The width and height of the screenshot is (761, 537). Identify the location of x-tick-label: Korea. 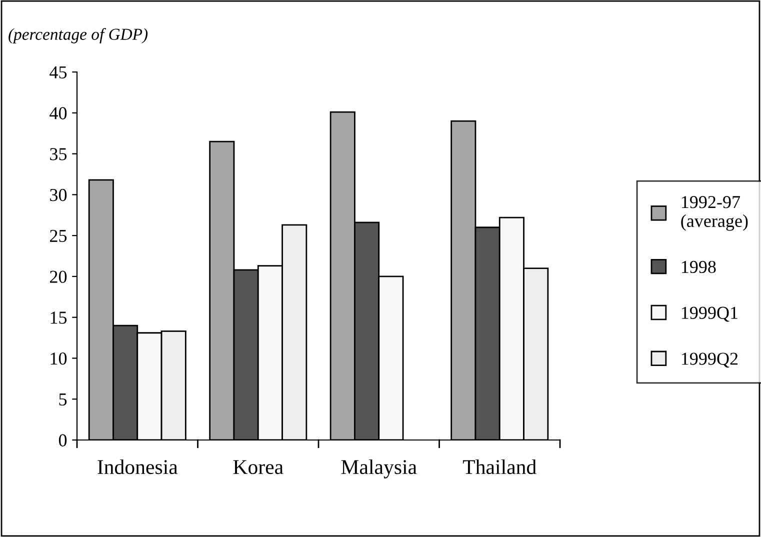
(258, 467).